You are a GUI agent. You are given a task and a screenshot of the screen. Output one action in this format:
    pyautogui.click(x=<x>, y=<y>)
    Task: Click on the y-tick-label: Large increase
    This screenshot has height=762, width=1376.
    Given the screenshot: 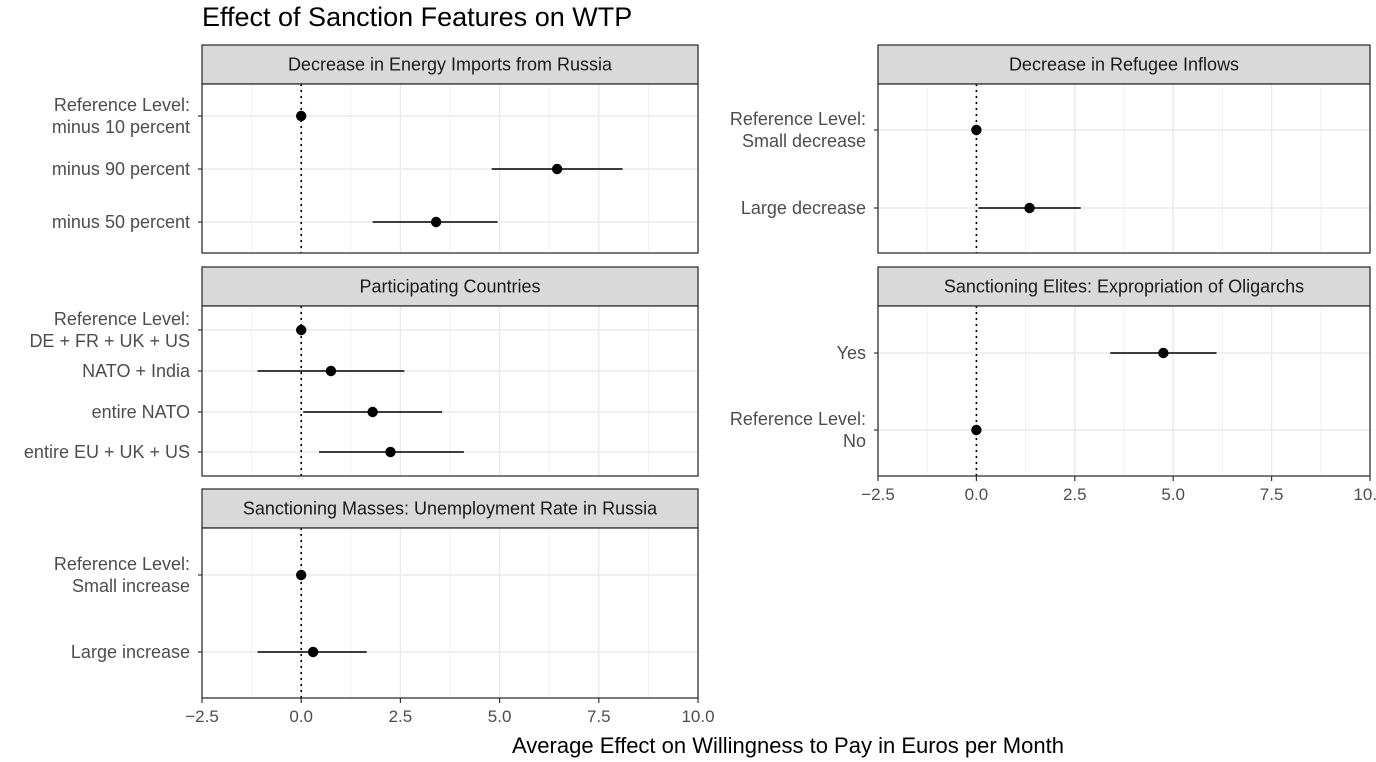 What is the action you would take?
    pyautogui.click(x=130, y=652)
    